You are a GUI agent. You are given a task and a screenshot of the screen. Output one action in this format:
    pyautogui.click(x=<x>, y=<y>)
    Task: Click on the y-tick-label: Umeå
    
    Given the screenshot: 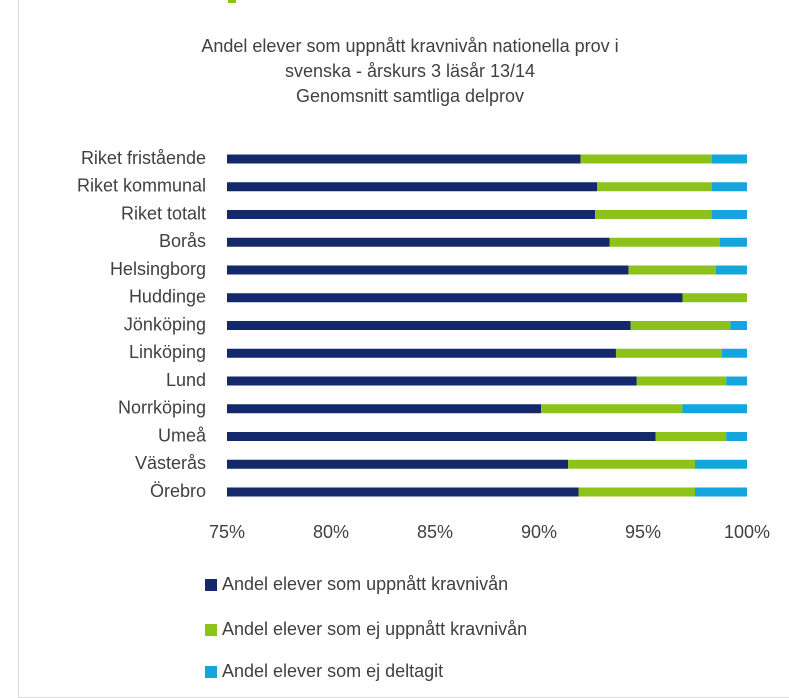 What is the action you would take?
    pyautogui.click(x=182, y=435)
    